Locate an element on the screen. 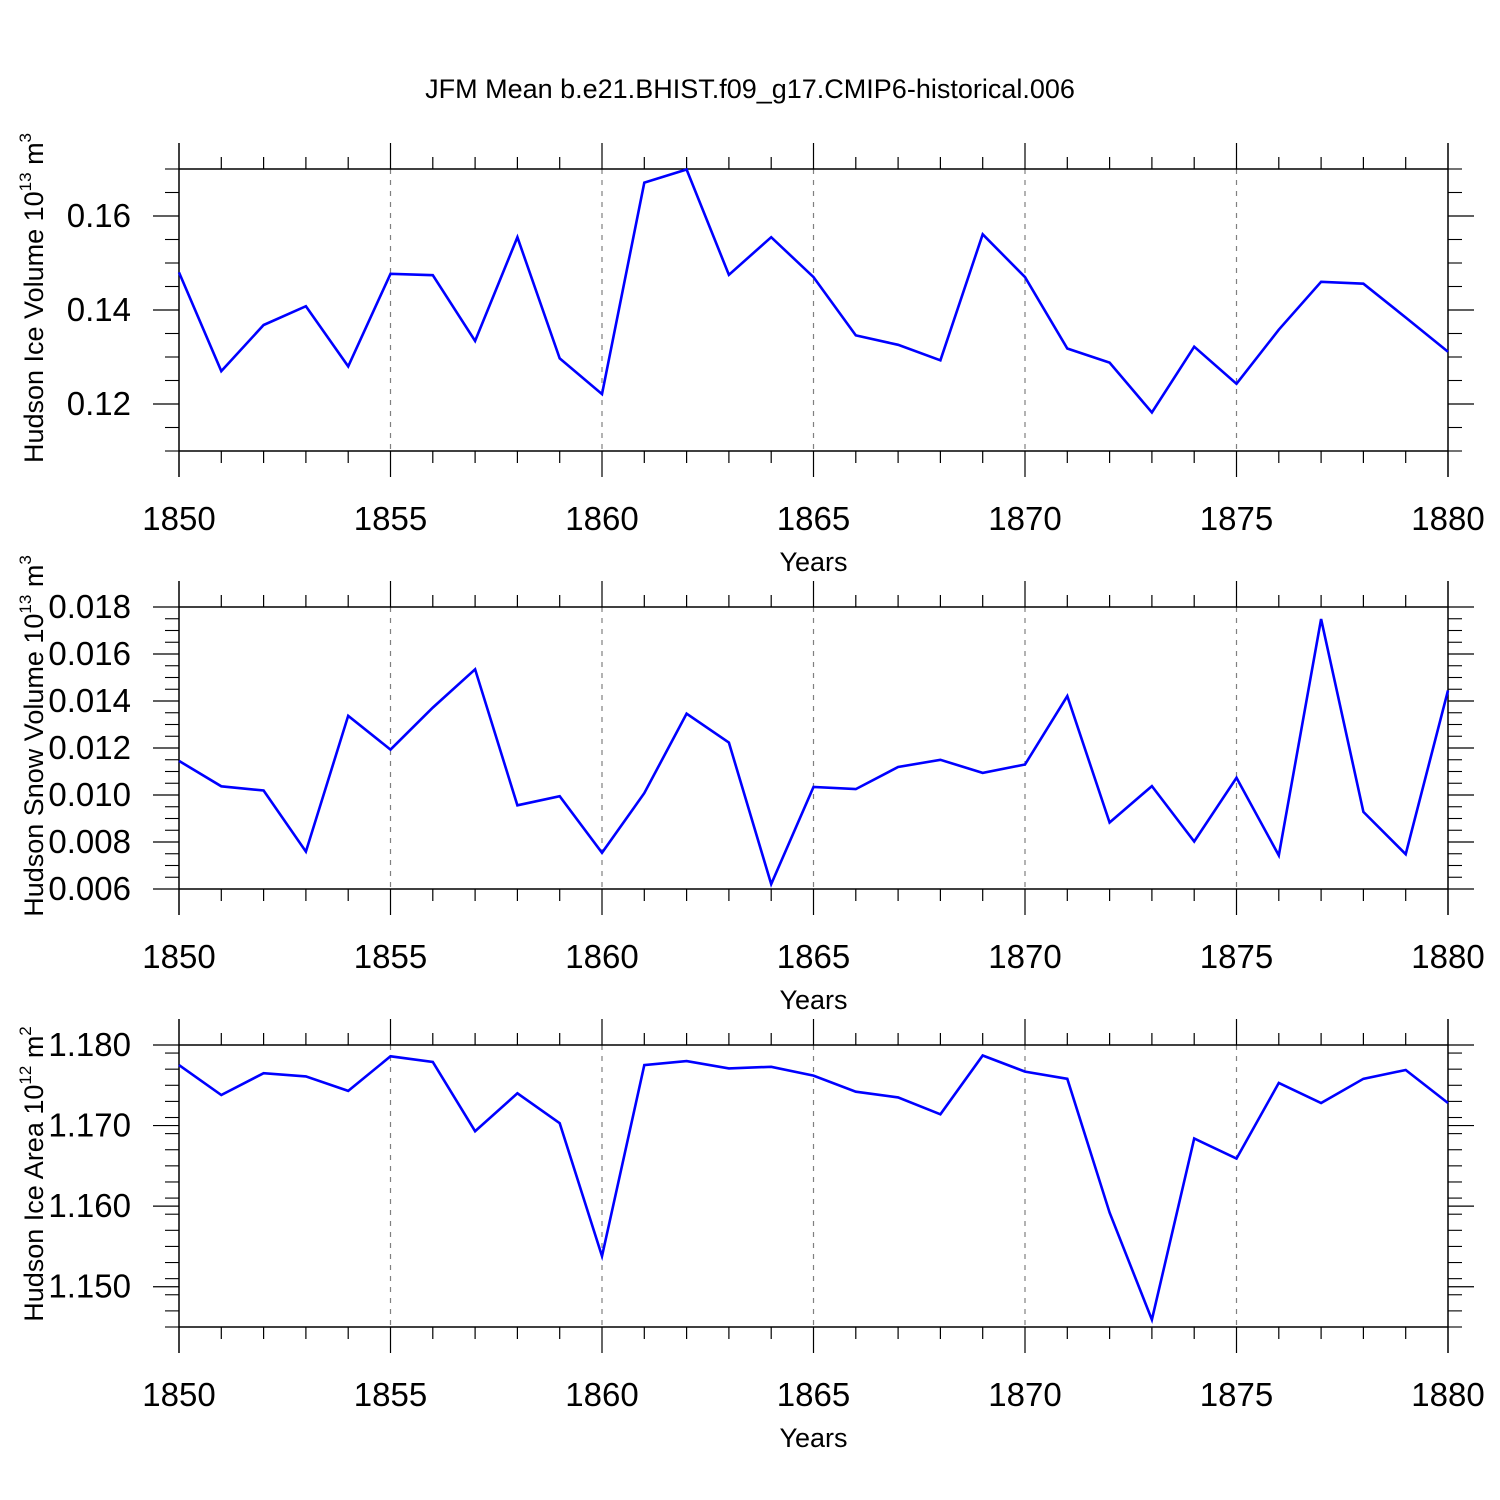 The image size is (1500, 1500). y-tick-label: 1.180 is located at coordinates (89, 1044).